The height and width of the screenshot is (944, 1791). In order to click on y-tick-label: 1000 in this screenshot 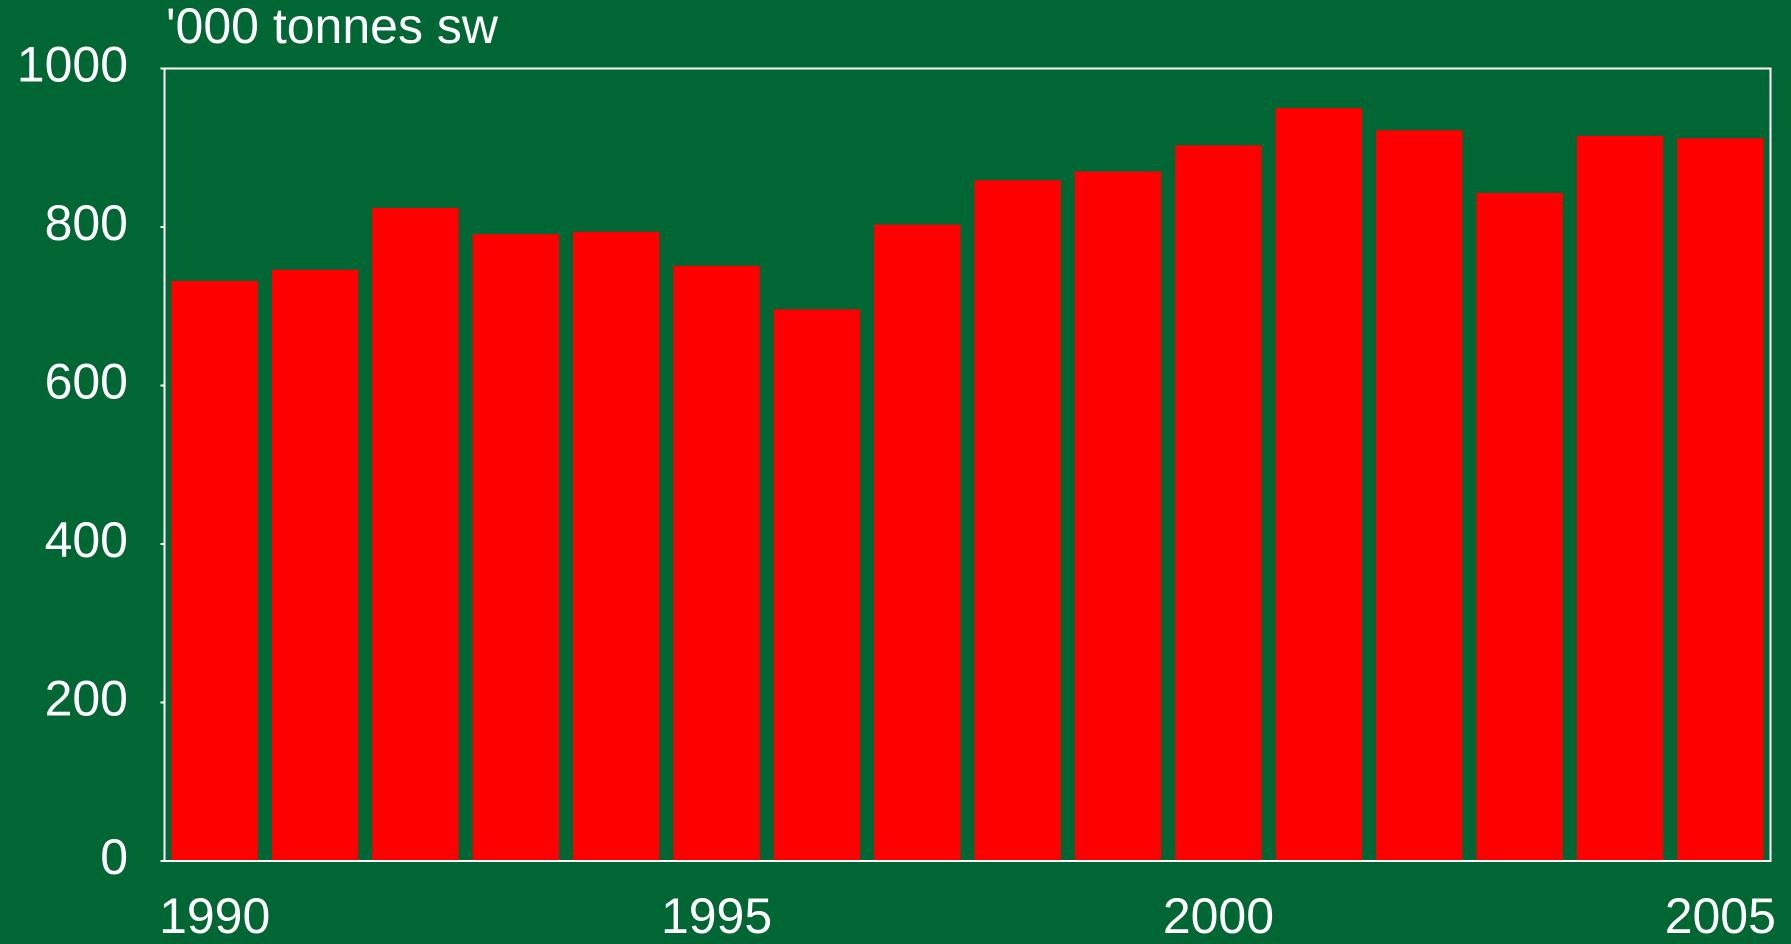, I will do `click(72, 65)`.